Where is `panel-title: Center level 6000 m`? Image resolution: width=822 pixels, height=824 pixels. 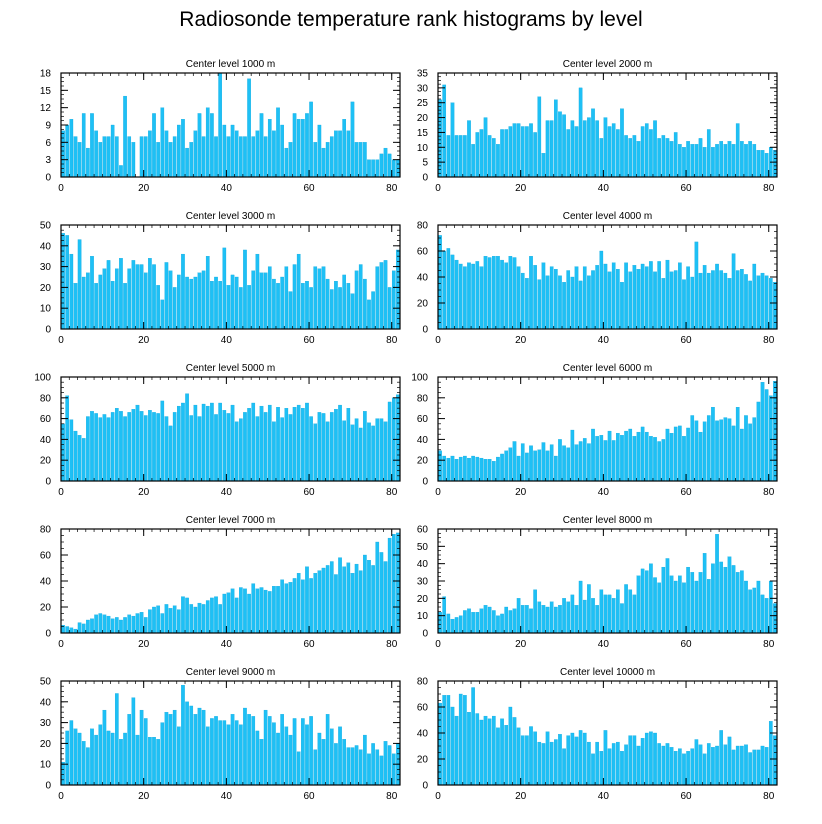 panel-title: Center level 6000 m is located at coordinates (608, 368).